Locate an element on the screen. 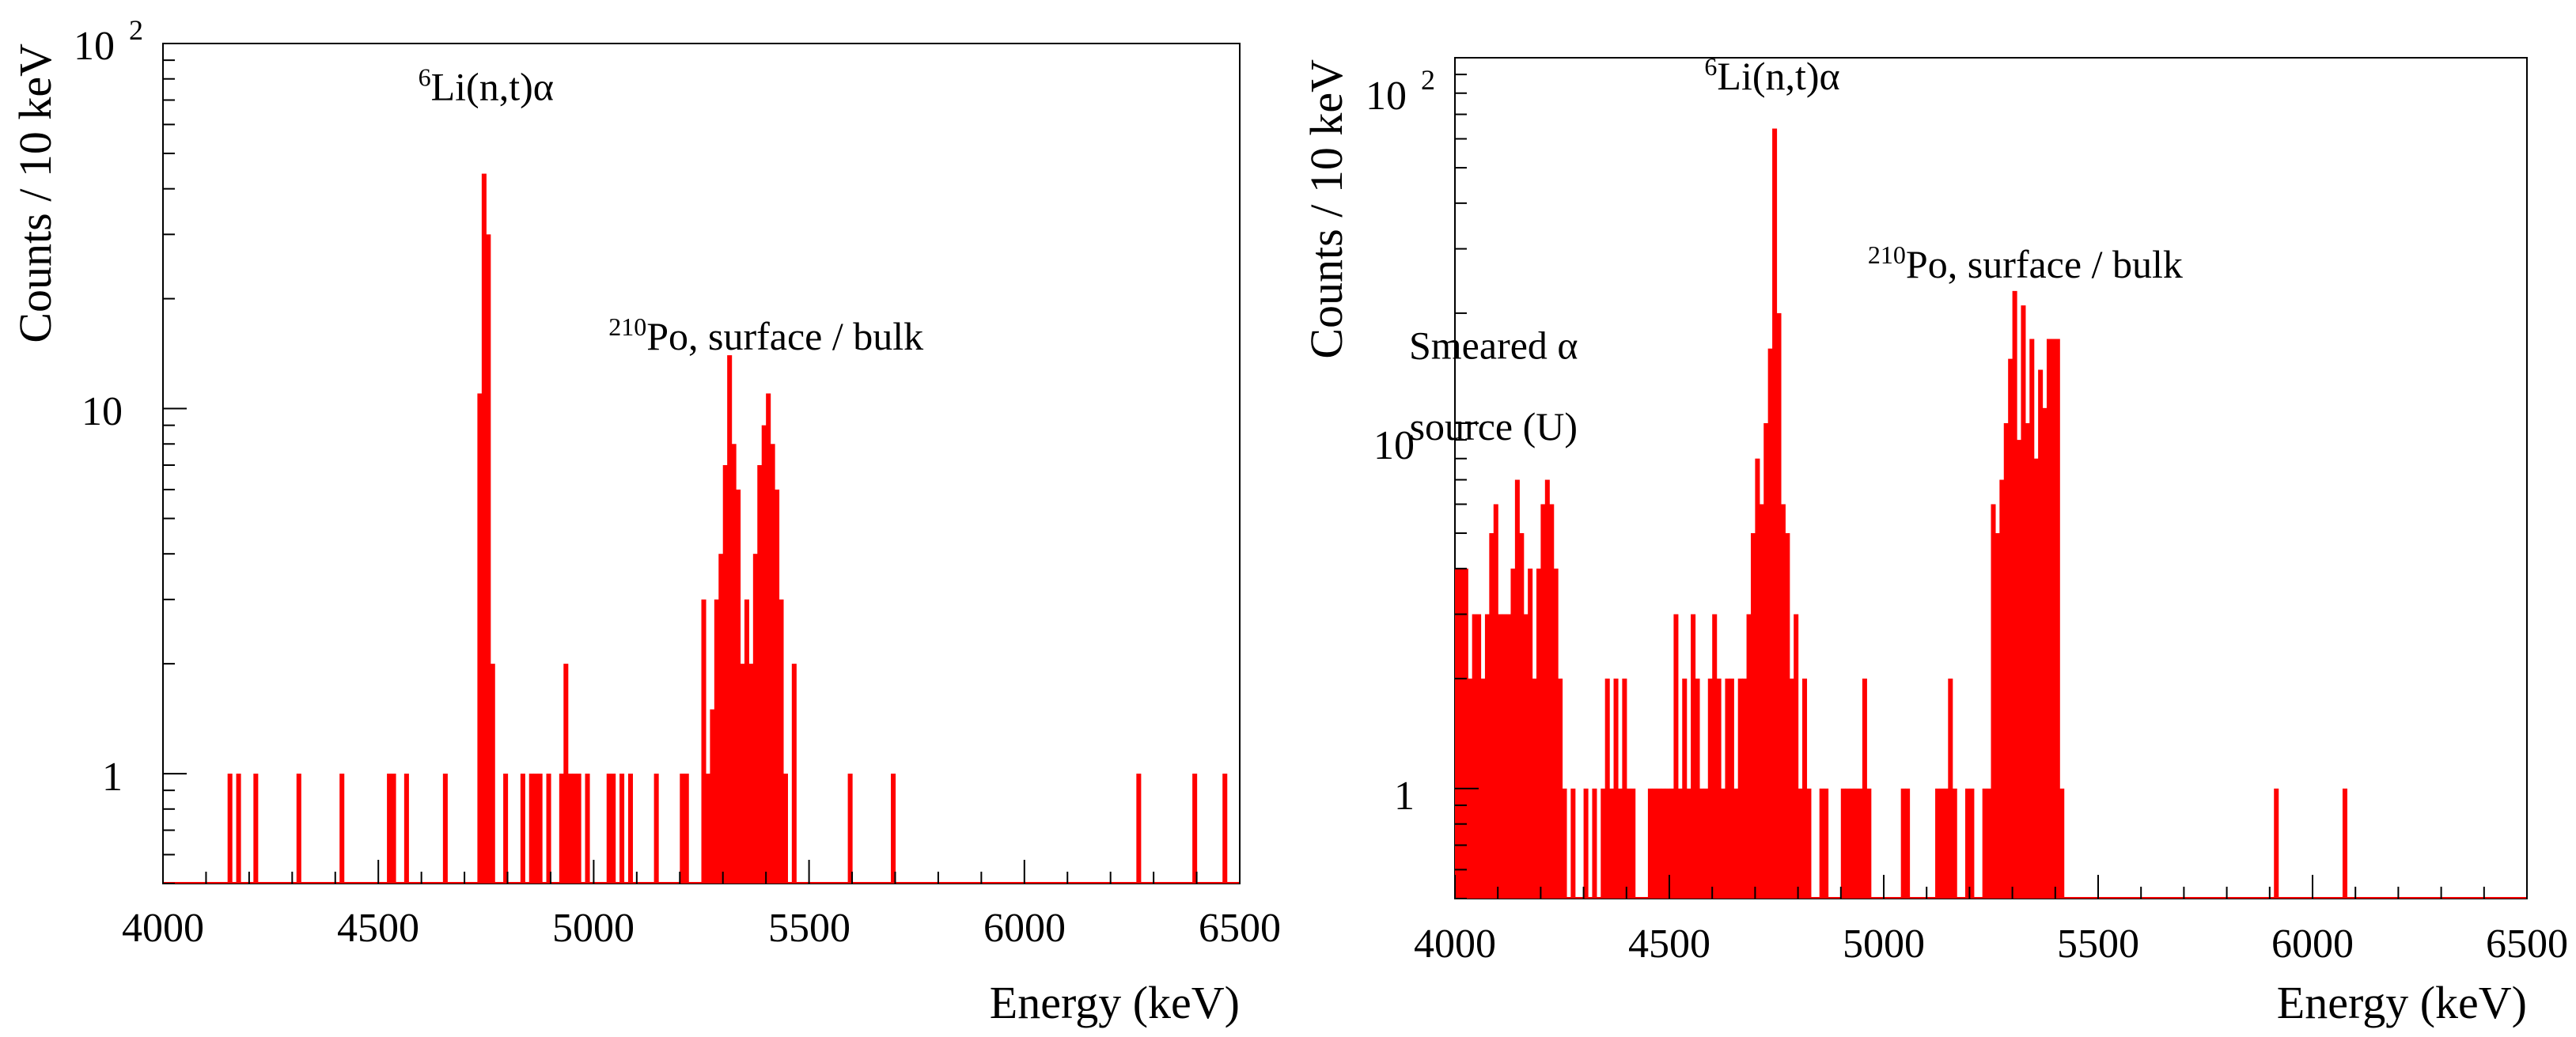 This screenshot has width=2576, height=1037. x-tick-label: 6000 is located at coordinates (2312, 944).